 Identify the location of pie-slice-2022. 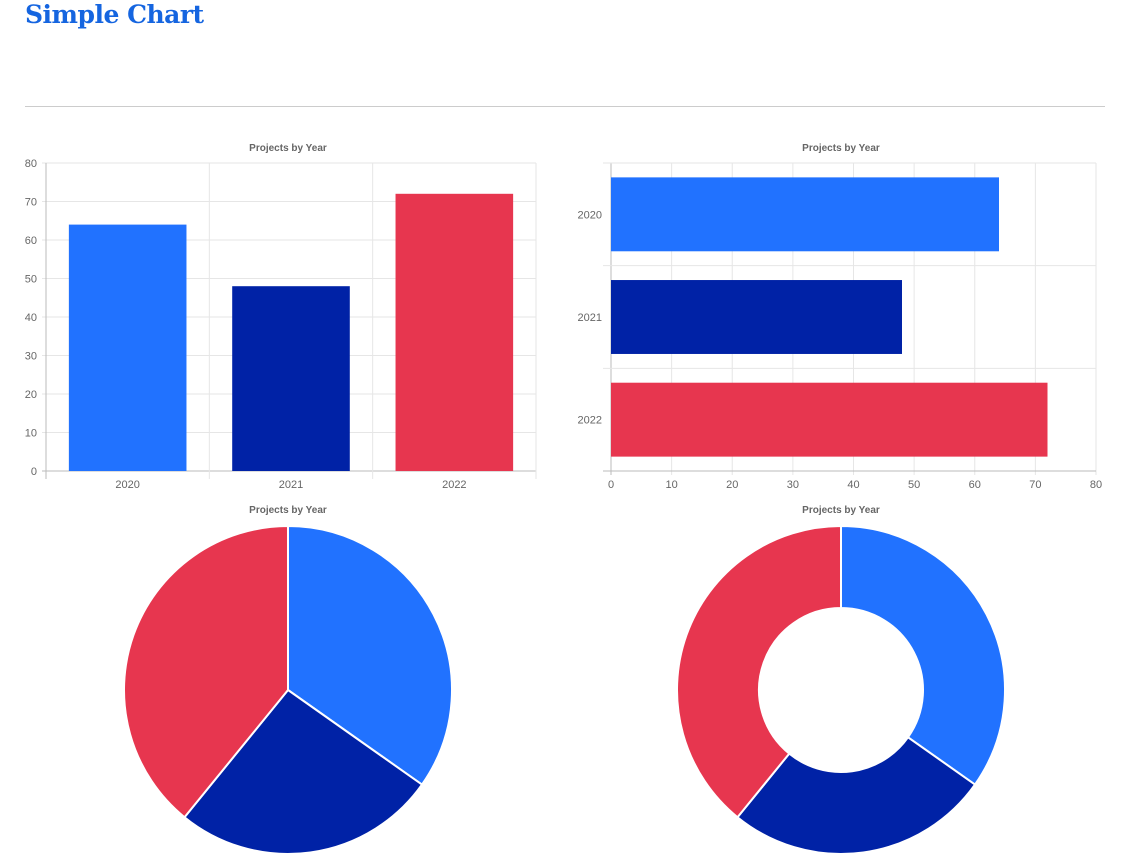
(206, 671).